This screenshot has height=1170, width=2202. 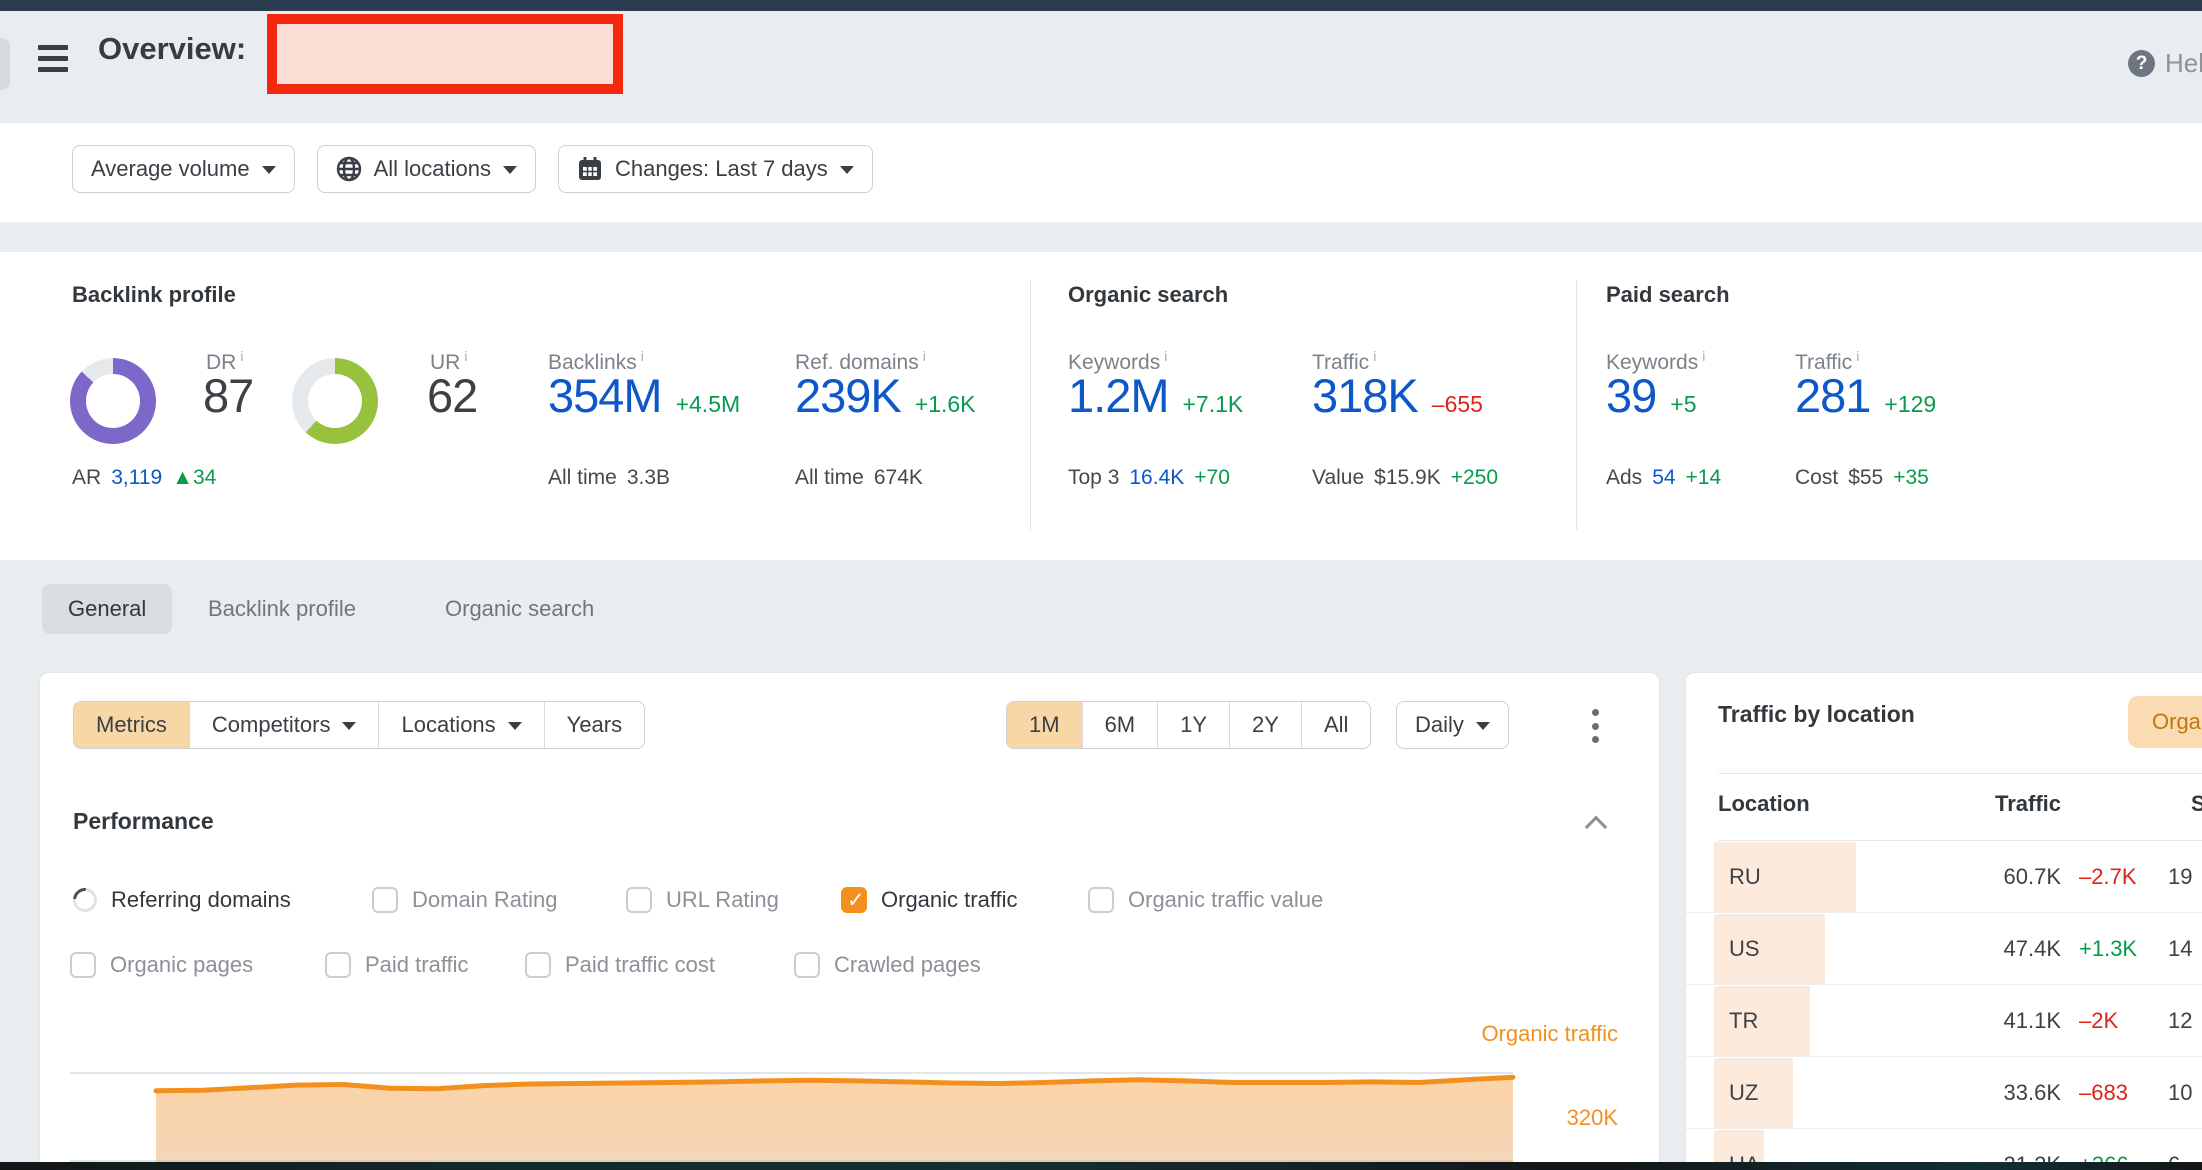 What do you see at coordinates (2196, 804) in the screenshot?
I see `column-header-share: S` at bounding box center [2196, 804].